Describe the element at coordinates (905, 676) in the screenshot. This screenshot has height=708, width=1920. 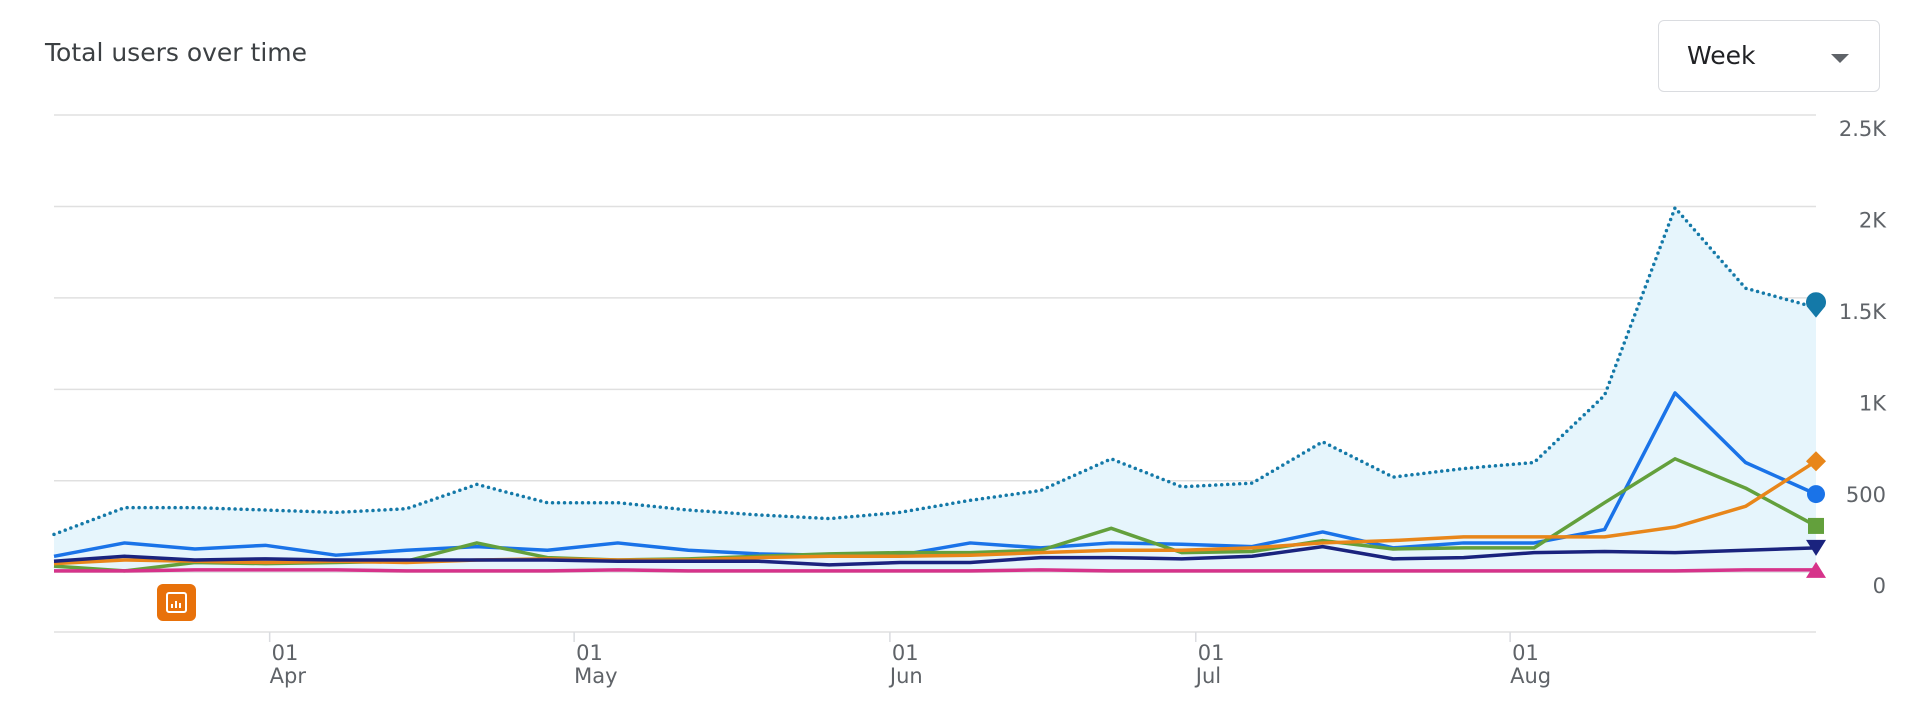
I see `x-tick-label: Jun` at that location.